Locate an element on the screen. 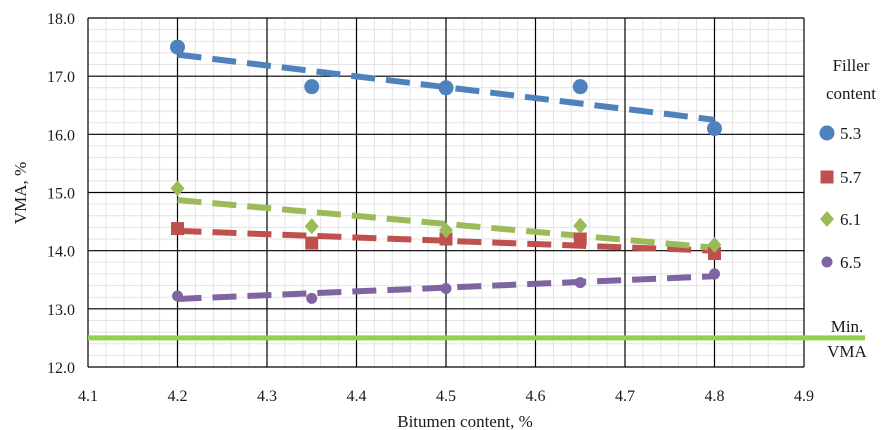 The width and height of the screenshot is (884, 430). x-tick-label: 4.7 is located at coordinates (625, 396).